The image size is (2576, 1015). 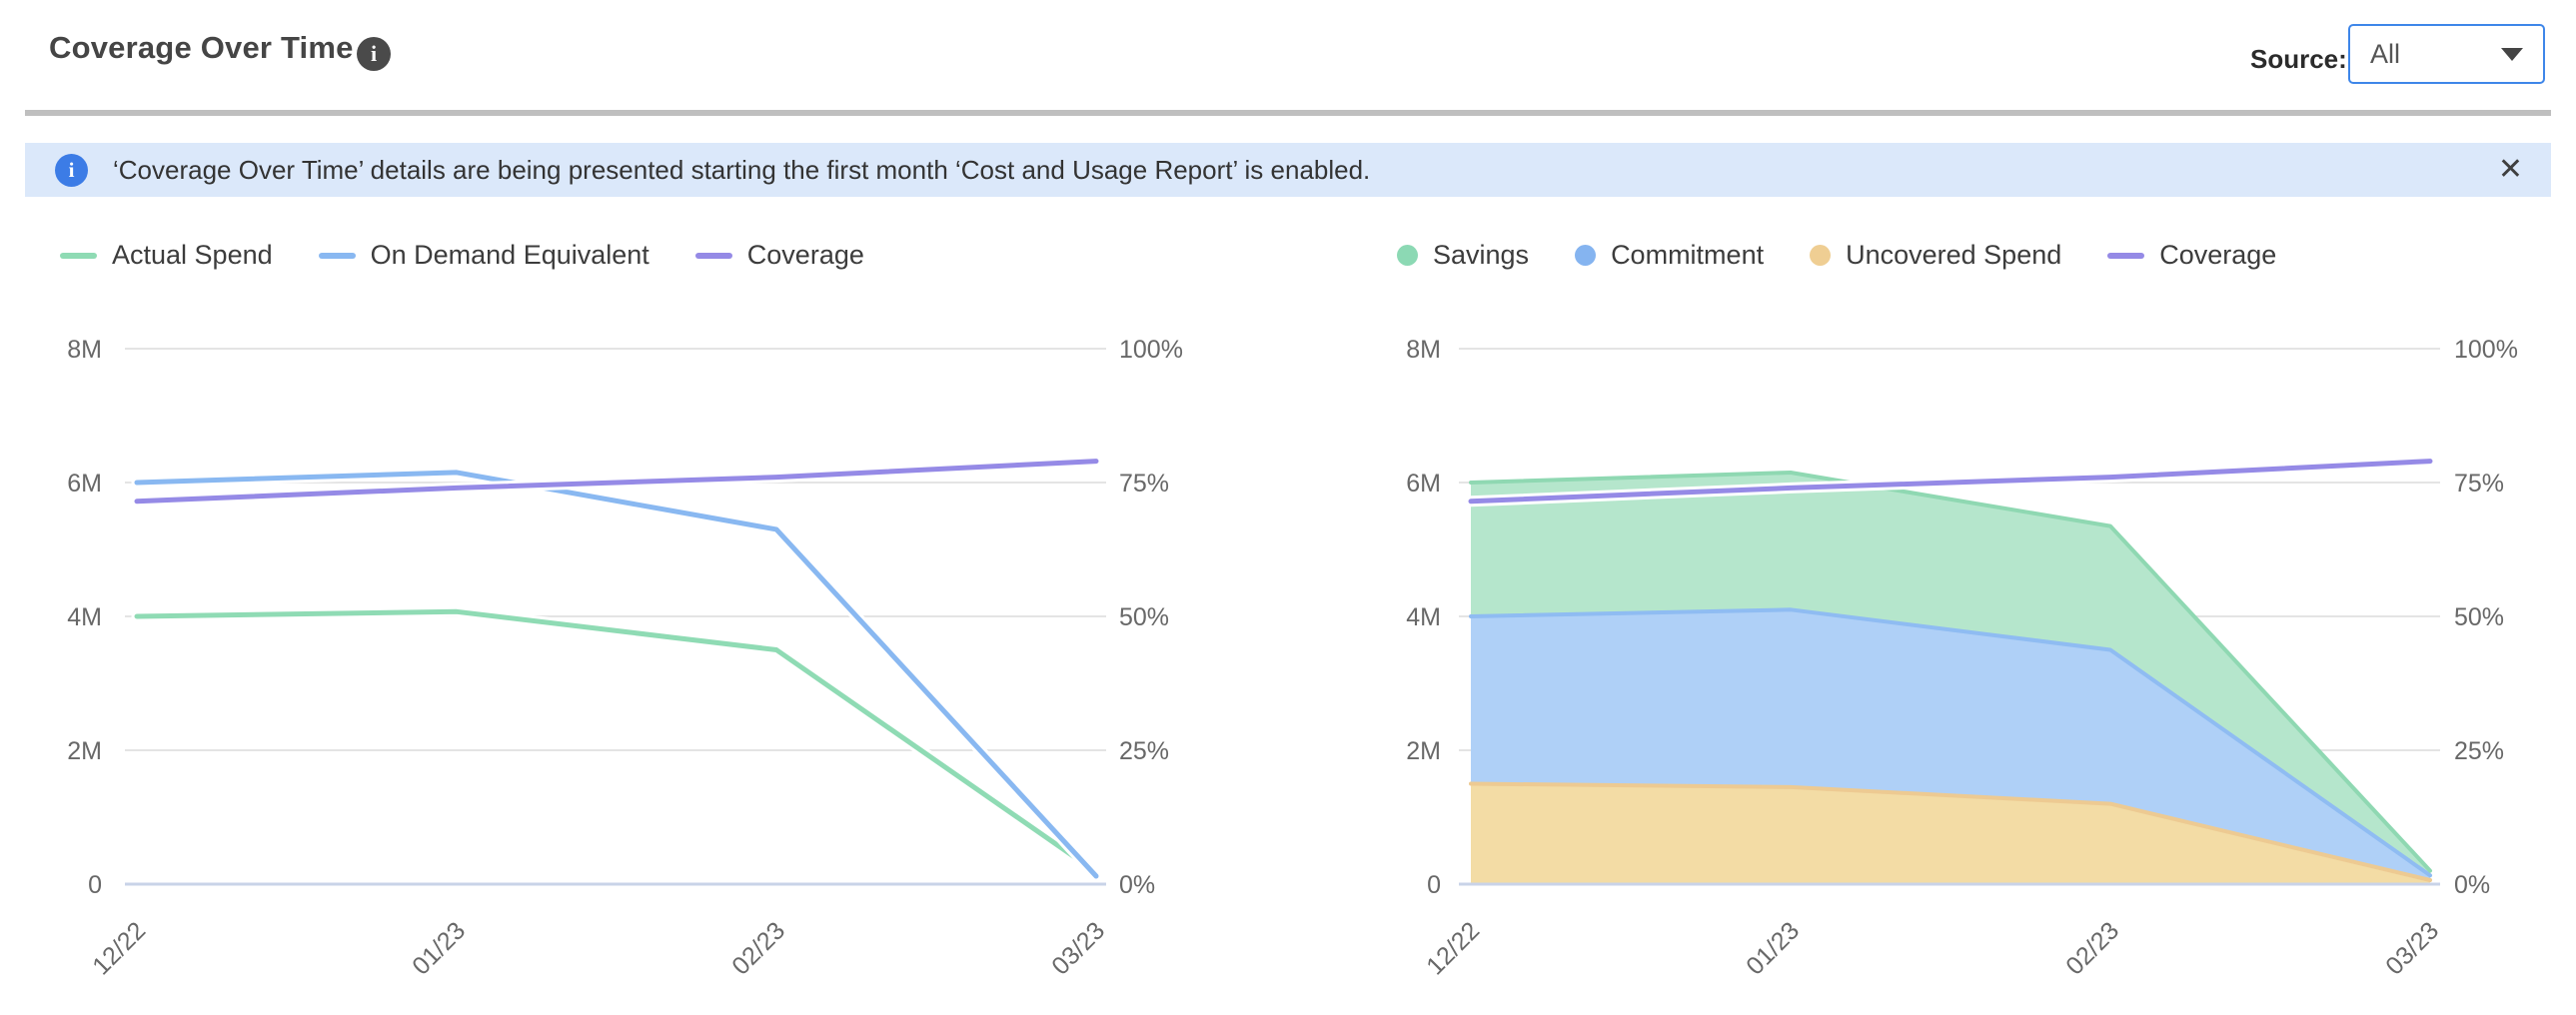 What do you see at coordinates (2298, 59) in the screenshot?
I see `source-label: Source:` at bounding box center [2298, 59].